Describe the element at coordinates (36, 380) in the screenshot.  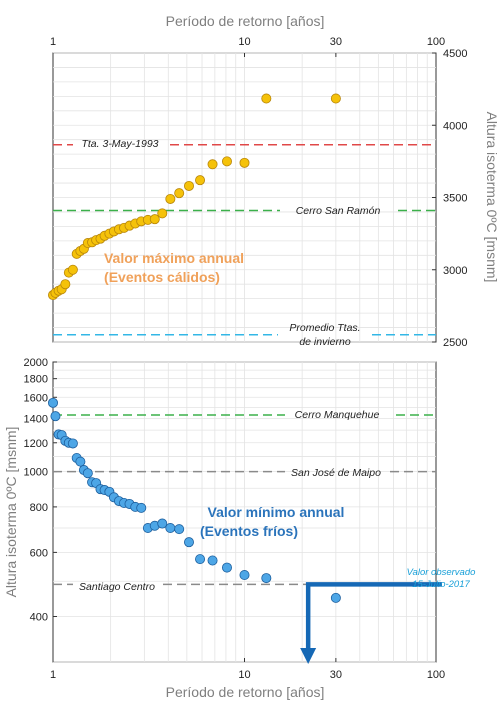
I see `y-tick-label: 1800` at that location.